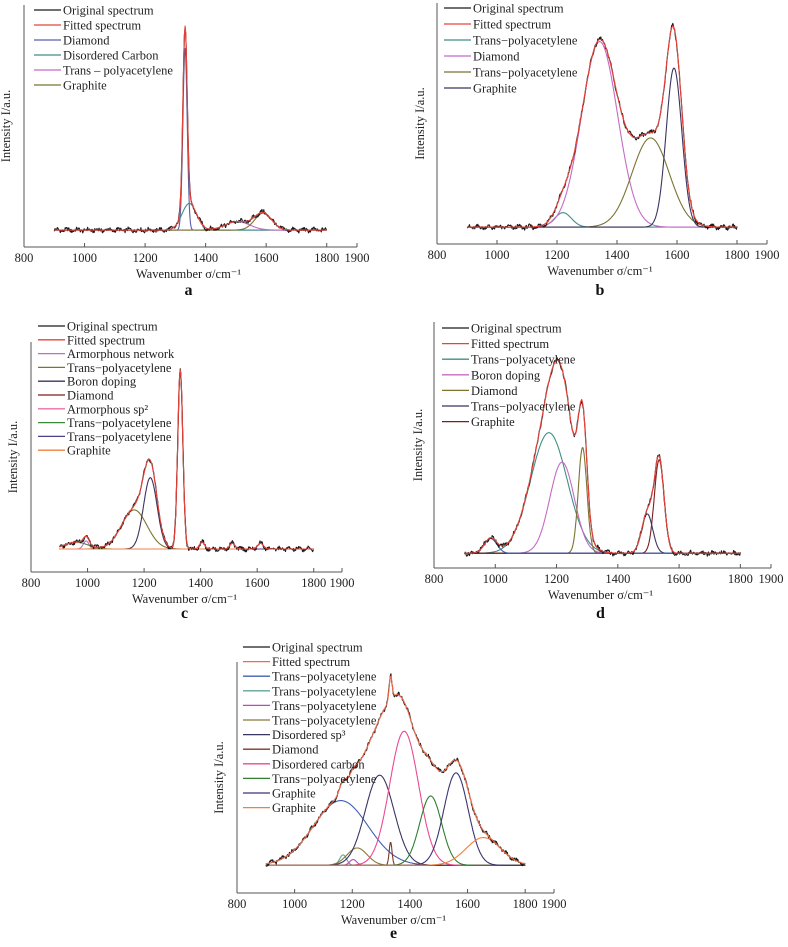 This screenshot has height=947, width=788. What do you see at coordinates (318, 764) in the screenshot?
I see `legend-label: Disordered carbon` at bounding box center [318, 764].